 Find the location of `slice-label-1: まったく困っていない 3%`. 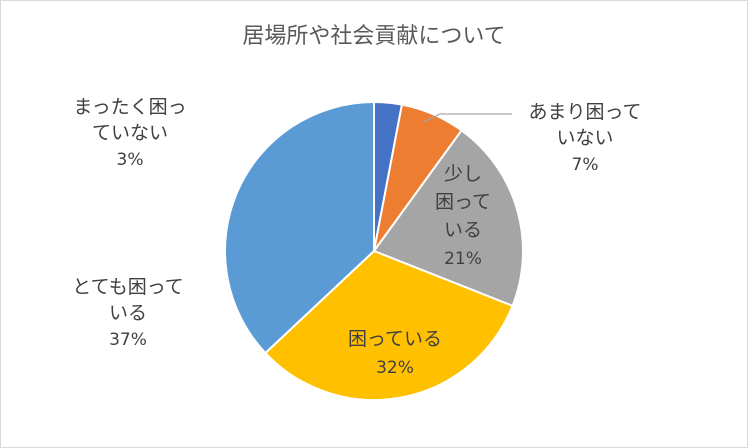

slice-label-1: まったく困っていない 3% is located at coordinates (129, 133).